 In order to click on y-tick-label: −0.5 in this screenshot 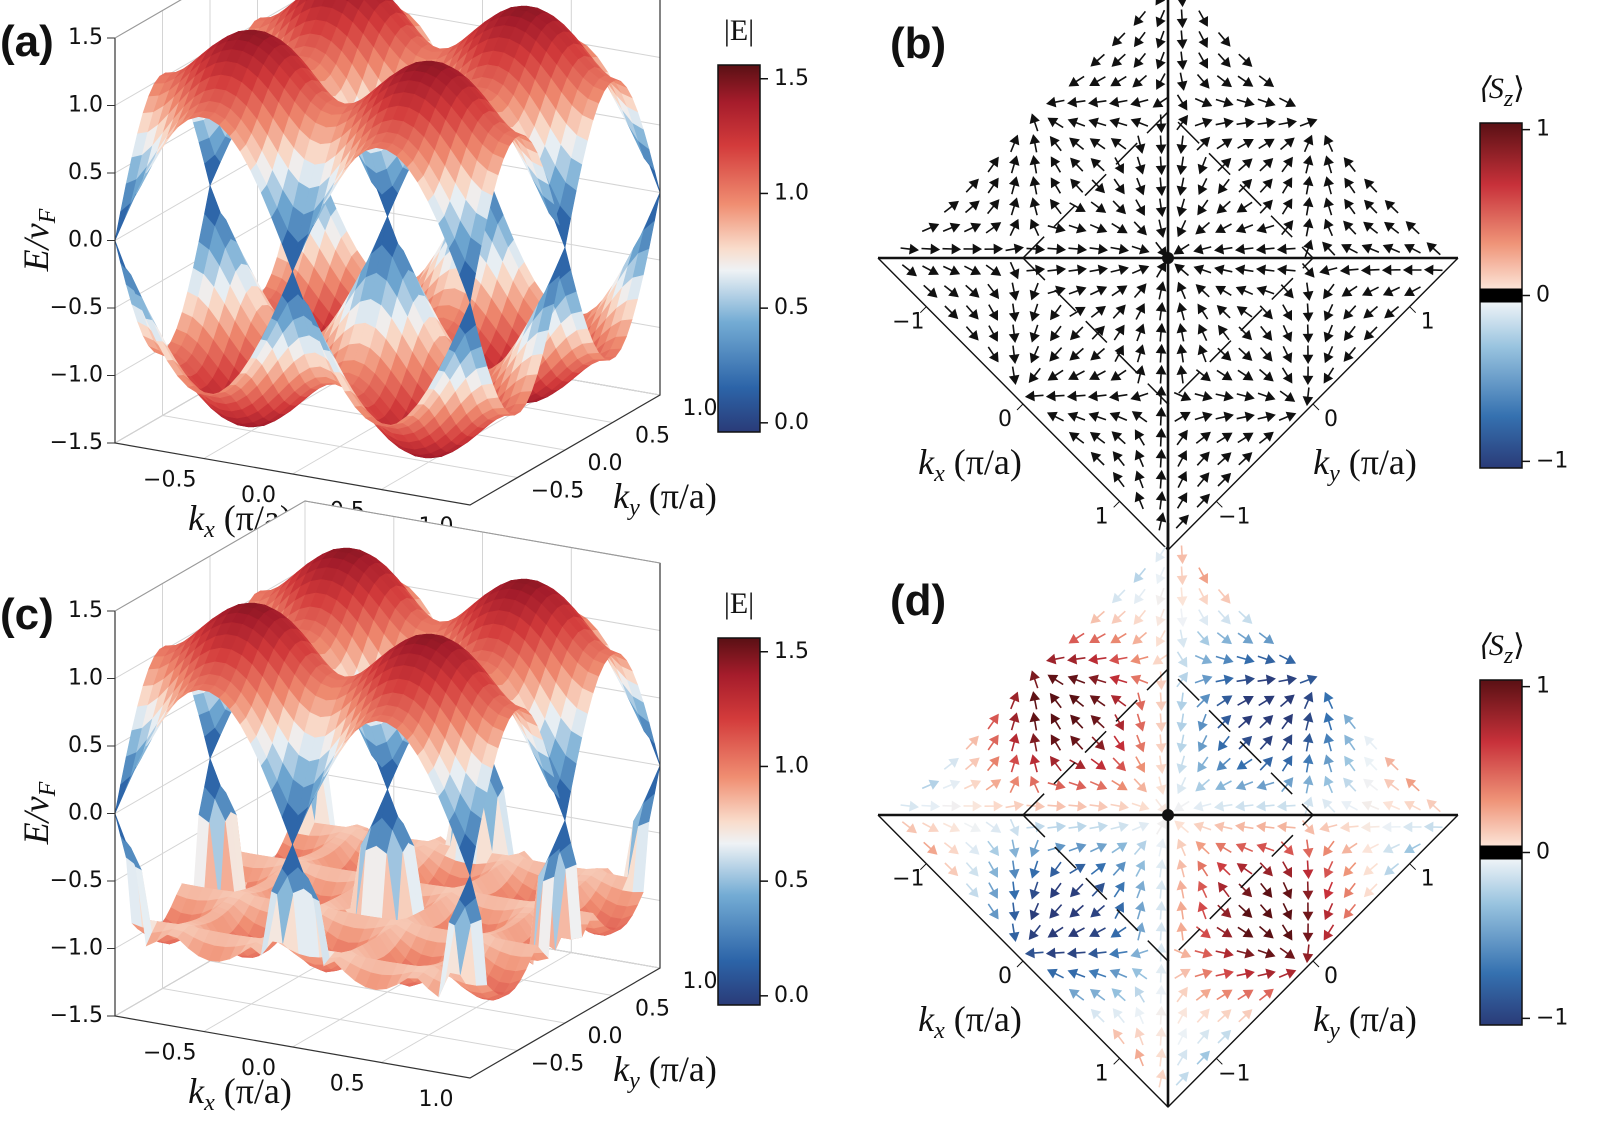, I will do `click(557, 491)`.